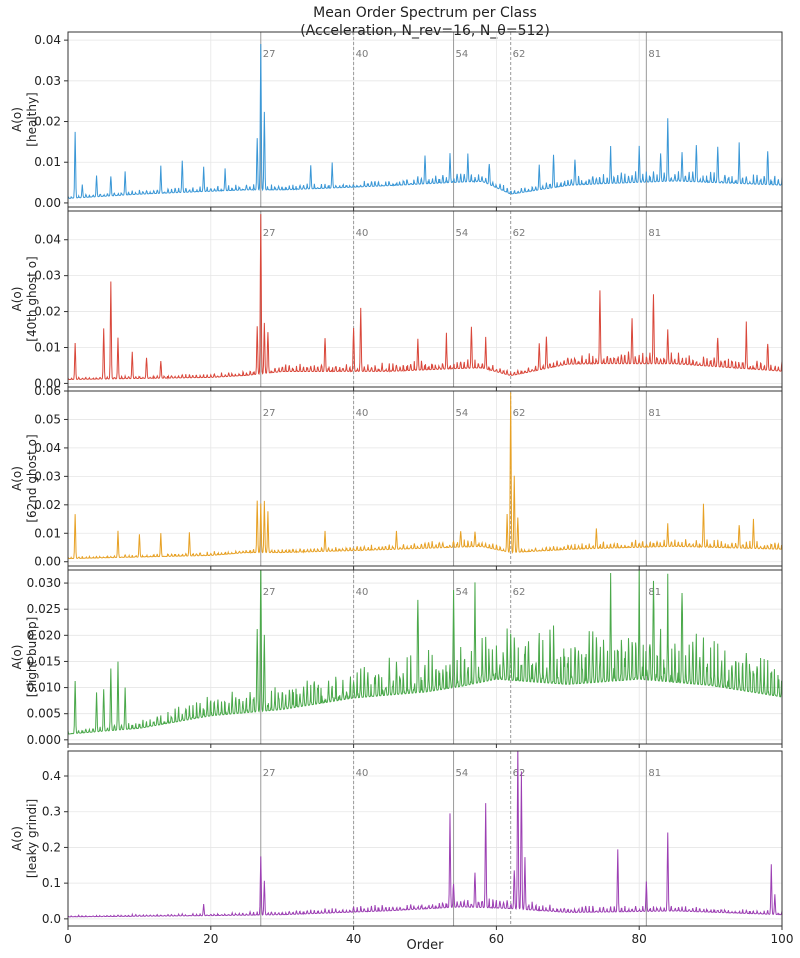 This screenshot has height=958, width=800. What do you see at coordinates (51, 919) in the screenshot?
I see `y-tick-label: 0.0` at bounding box center [51, 919].